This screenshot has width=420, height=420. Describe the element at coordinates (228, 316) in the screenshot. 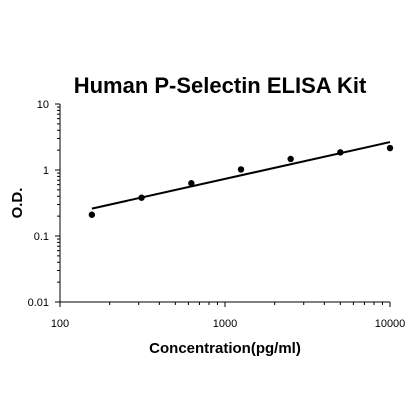

I see `x-axis-ticks: 100 1000 10000` at that location.